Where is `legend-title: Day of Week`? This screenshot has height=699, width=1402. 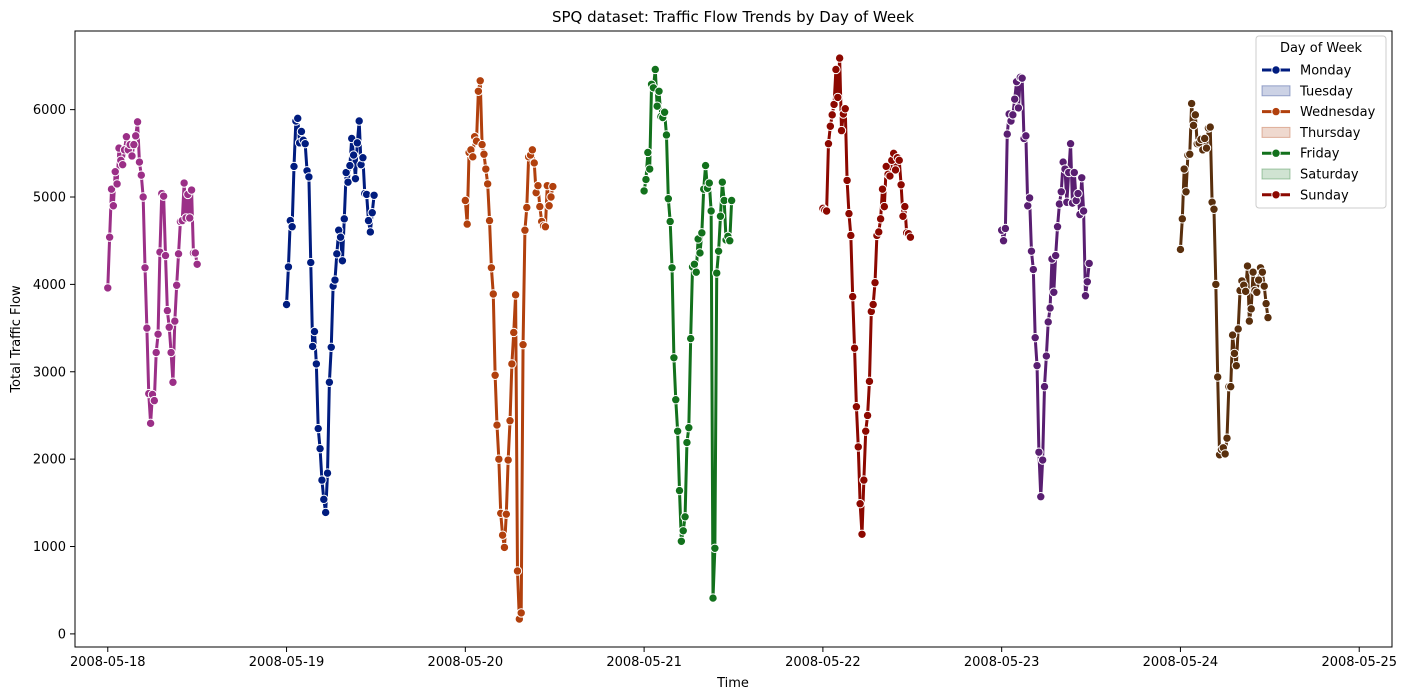 legend-title: Day of Week is located at coordinates (1321, 48).